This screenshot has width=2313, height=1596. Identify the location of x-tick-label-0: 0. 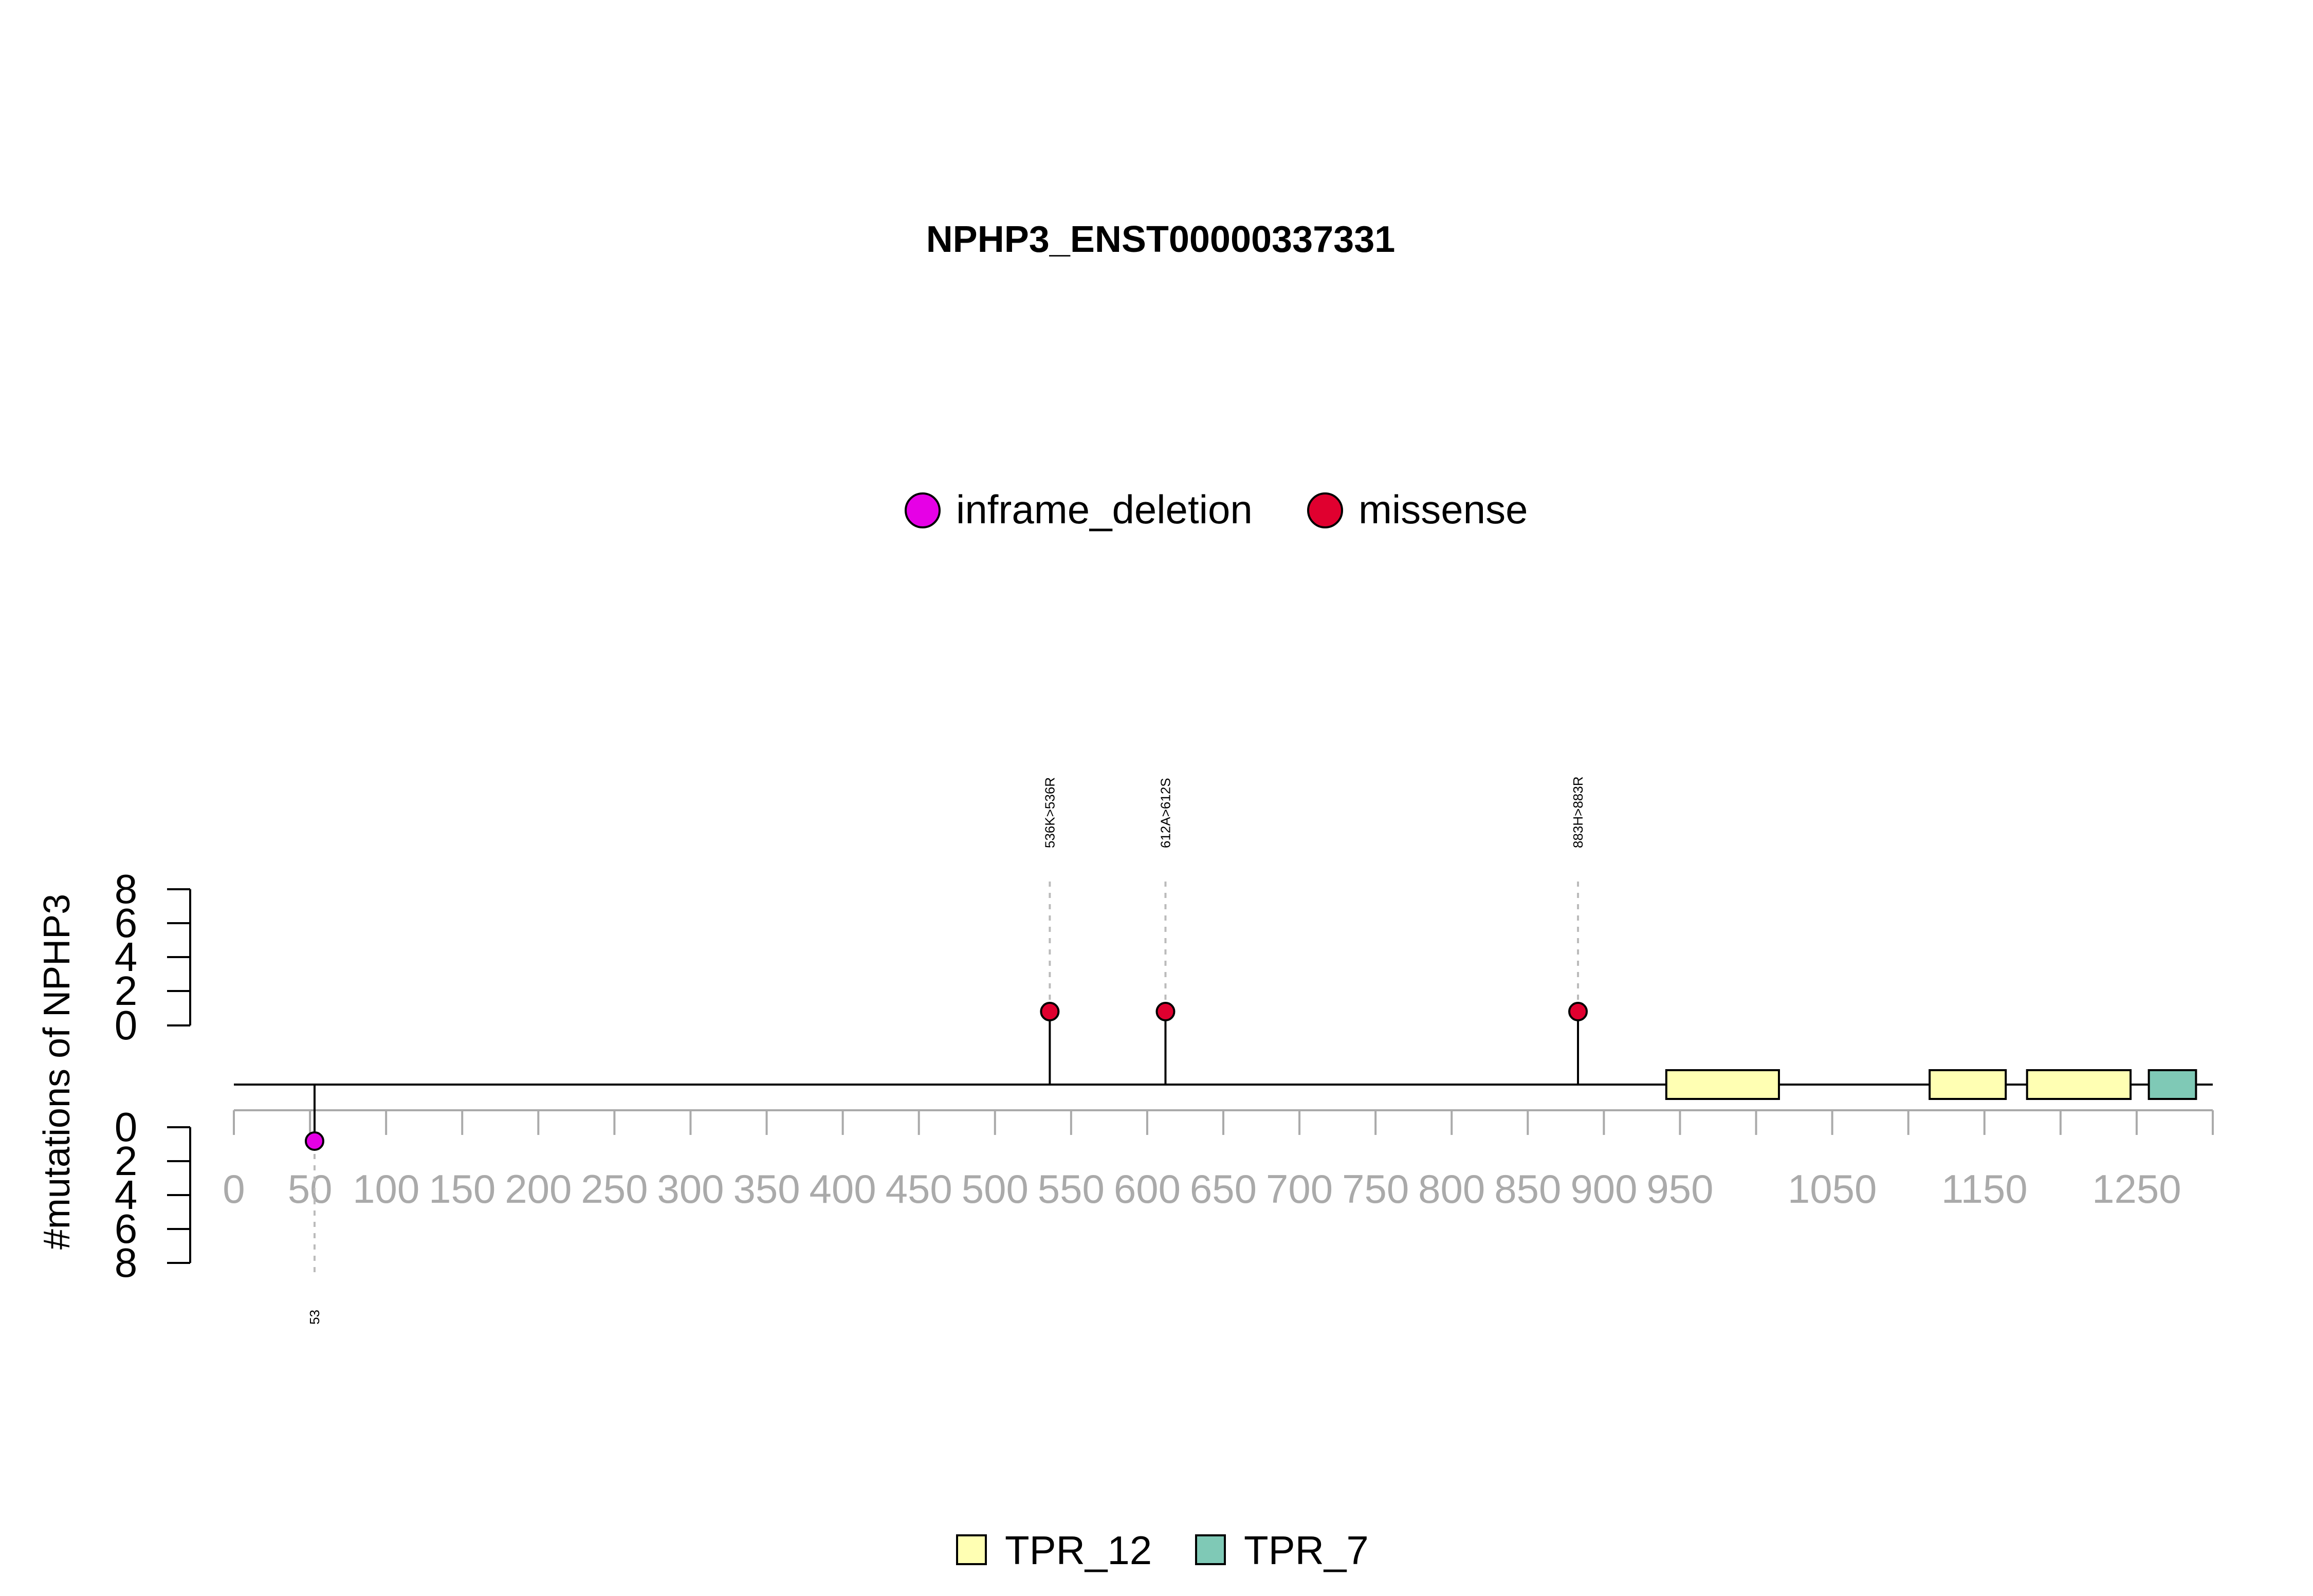
(234, 1189).